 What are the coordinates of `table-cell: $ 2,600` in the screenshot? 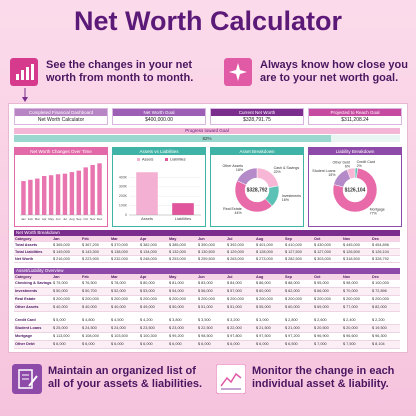 It's located at (320, 320).